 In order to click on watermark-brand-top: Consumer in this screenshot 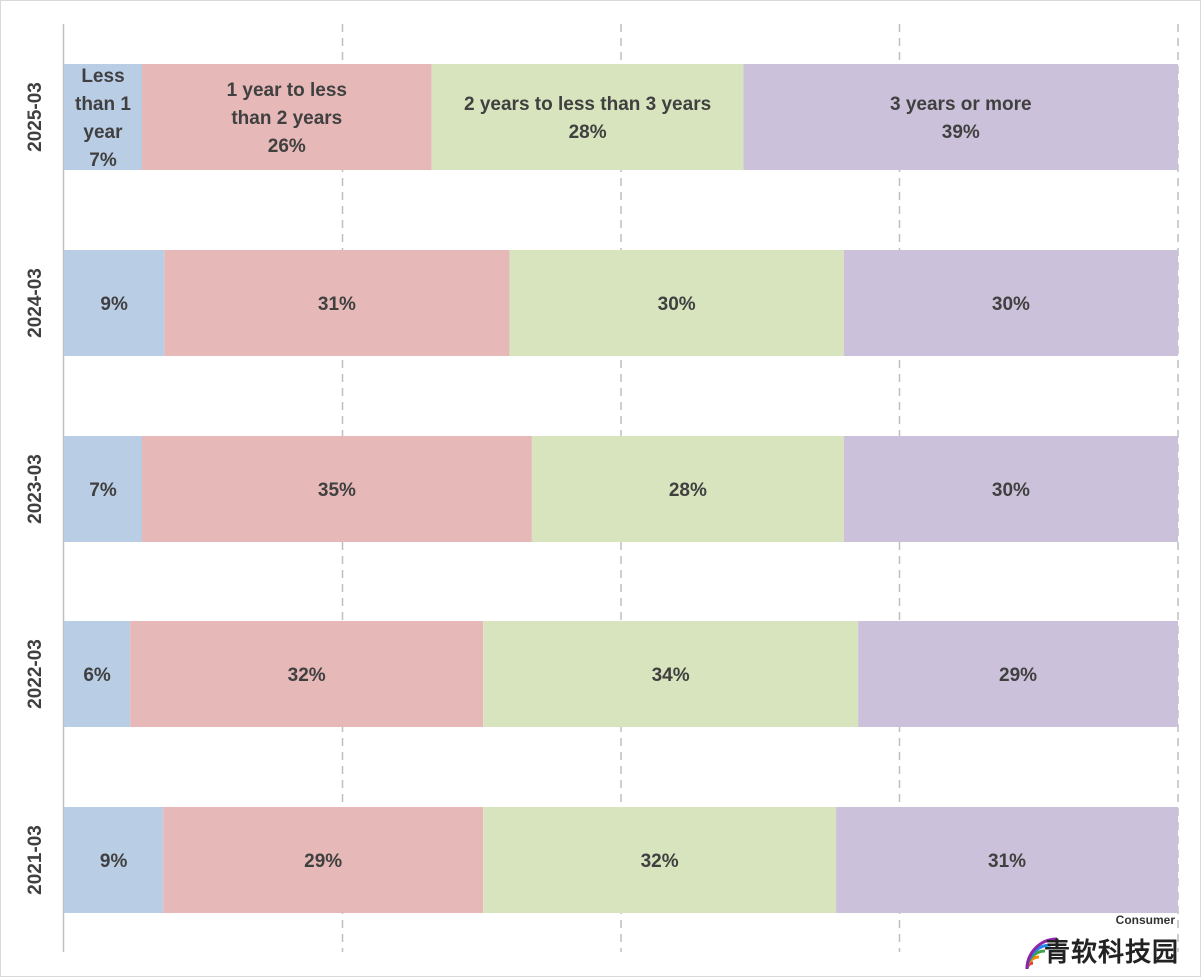, I will do `click(1145, 920)`.